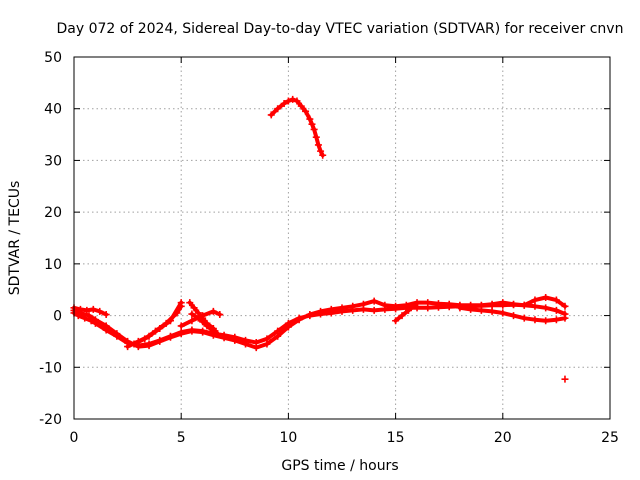 Image resolution: width=640 pixels, height=480 pixels. I want to click on x-tick-label: 10, so click(288, 438).